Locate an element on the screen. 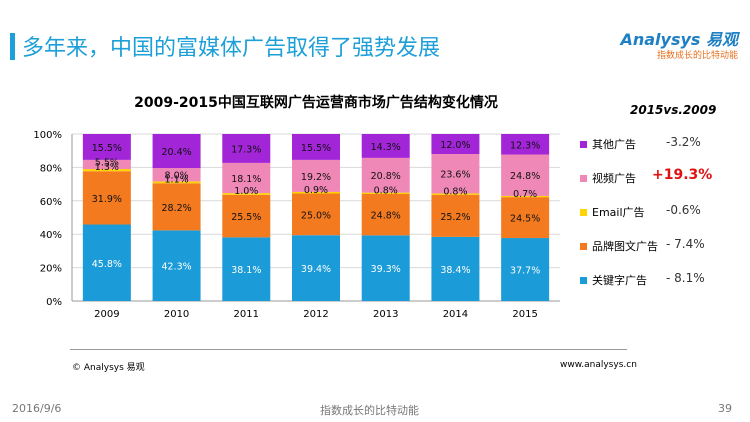 Image resolution: width=750 pixels, height=422 pixels. y-tick-label: 100% is located at coordinates (47, 135).